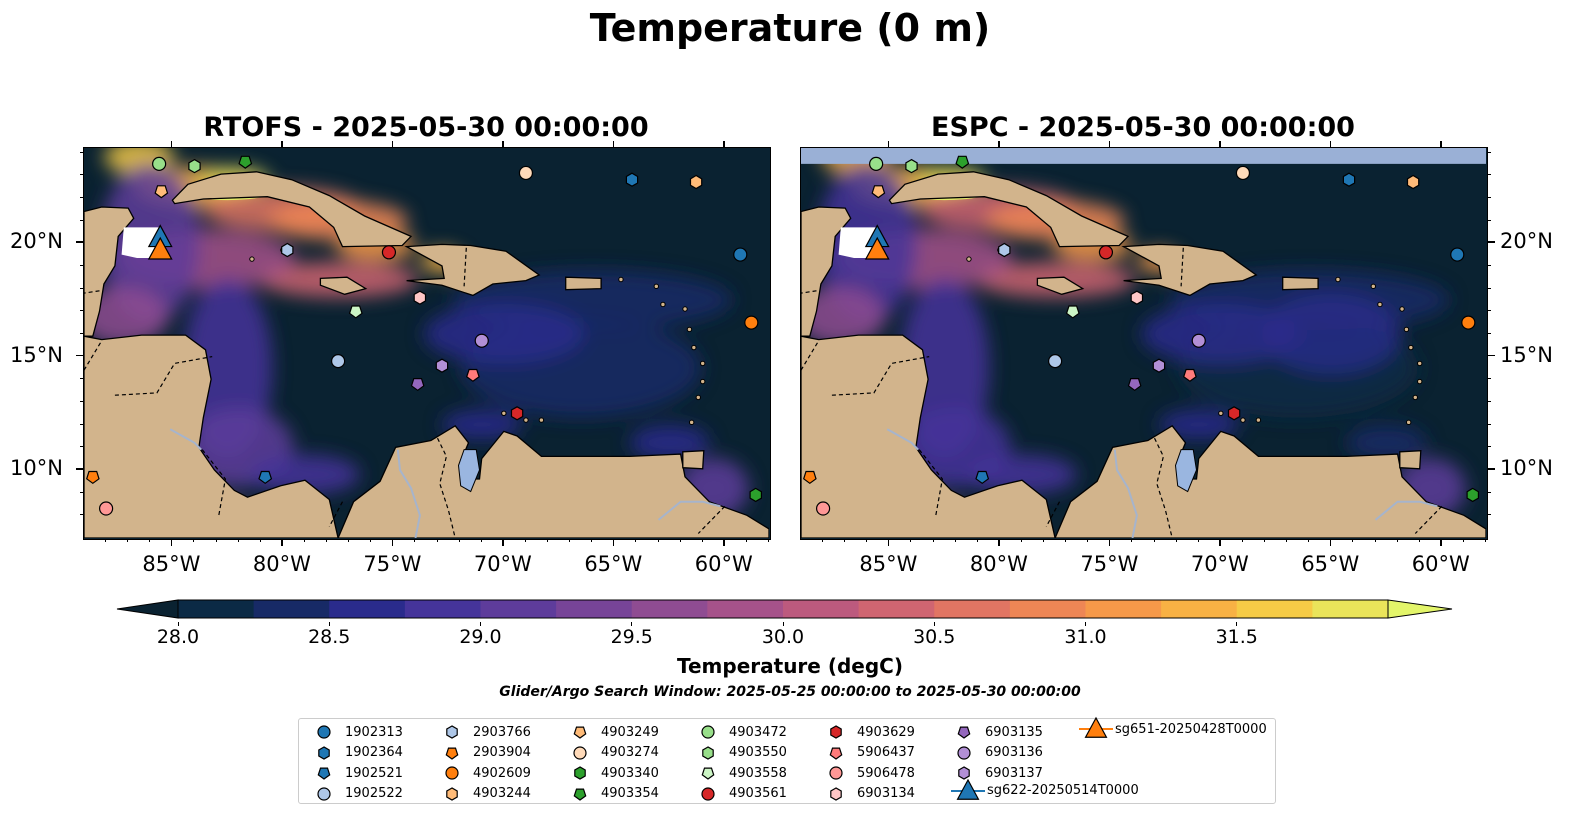  I want to click on legend-entry-1902522: 1902522, so click(357, 794).